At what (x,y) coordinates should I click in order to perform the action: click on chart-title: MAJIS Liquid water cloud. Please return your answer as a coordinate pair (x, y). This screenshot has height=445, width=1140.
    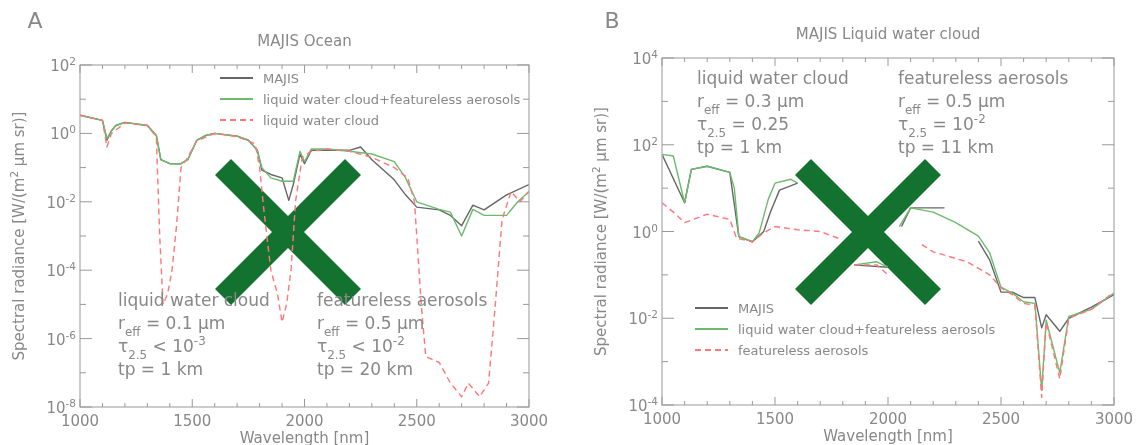
    Looking at the image, I should click on (888, 34).